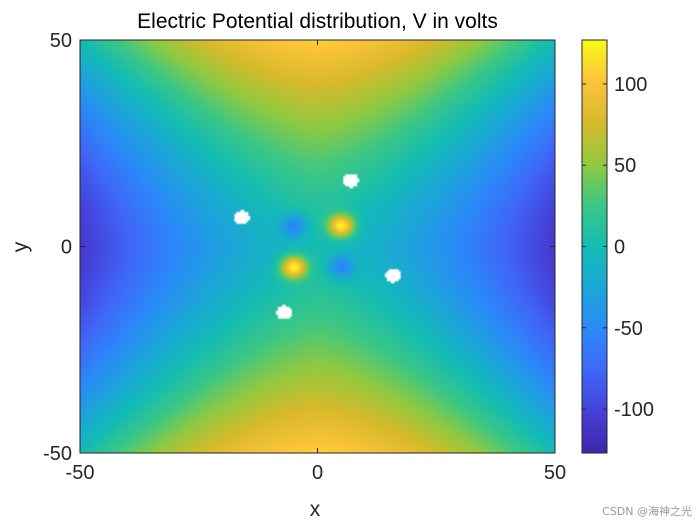  I want to click on watermark: CSDN @海神之光, so click(647, 511).